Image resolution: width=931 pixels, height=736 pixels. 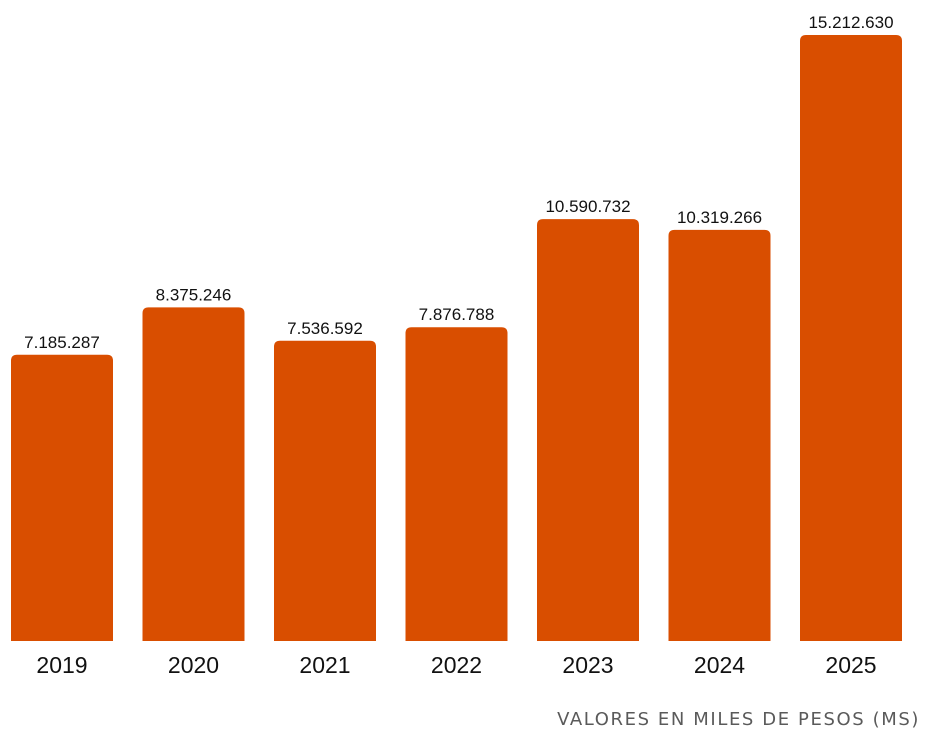 I want to click on x-tick-label-2022: 2022, so click(x=456, y=665).